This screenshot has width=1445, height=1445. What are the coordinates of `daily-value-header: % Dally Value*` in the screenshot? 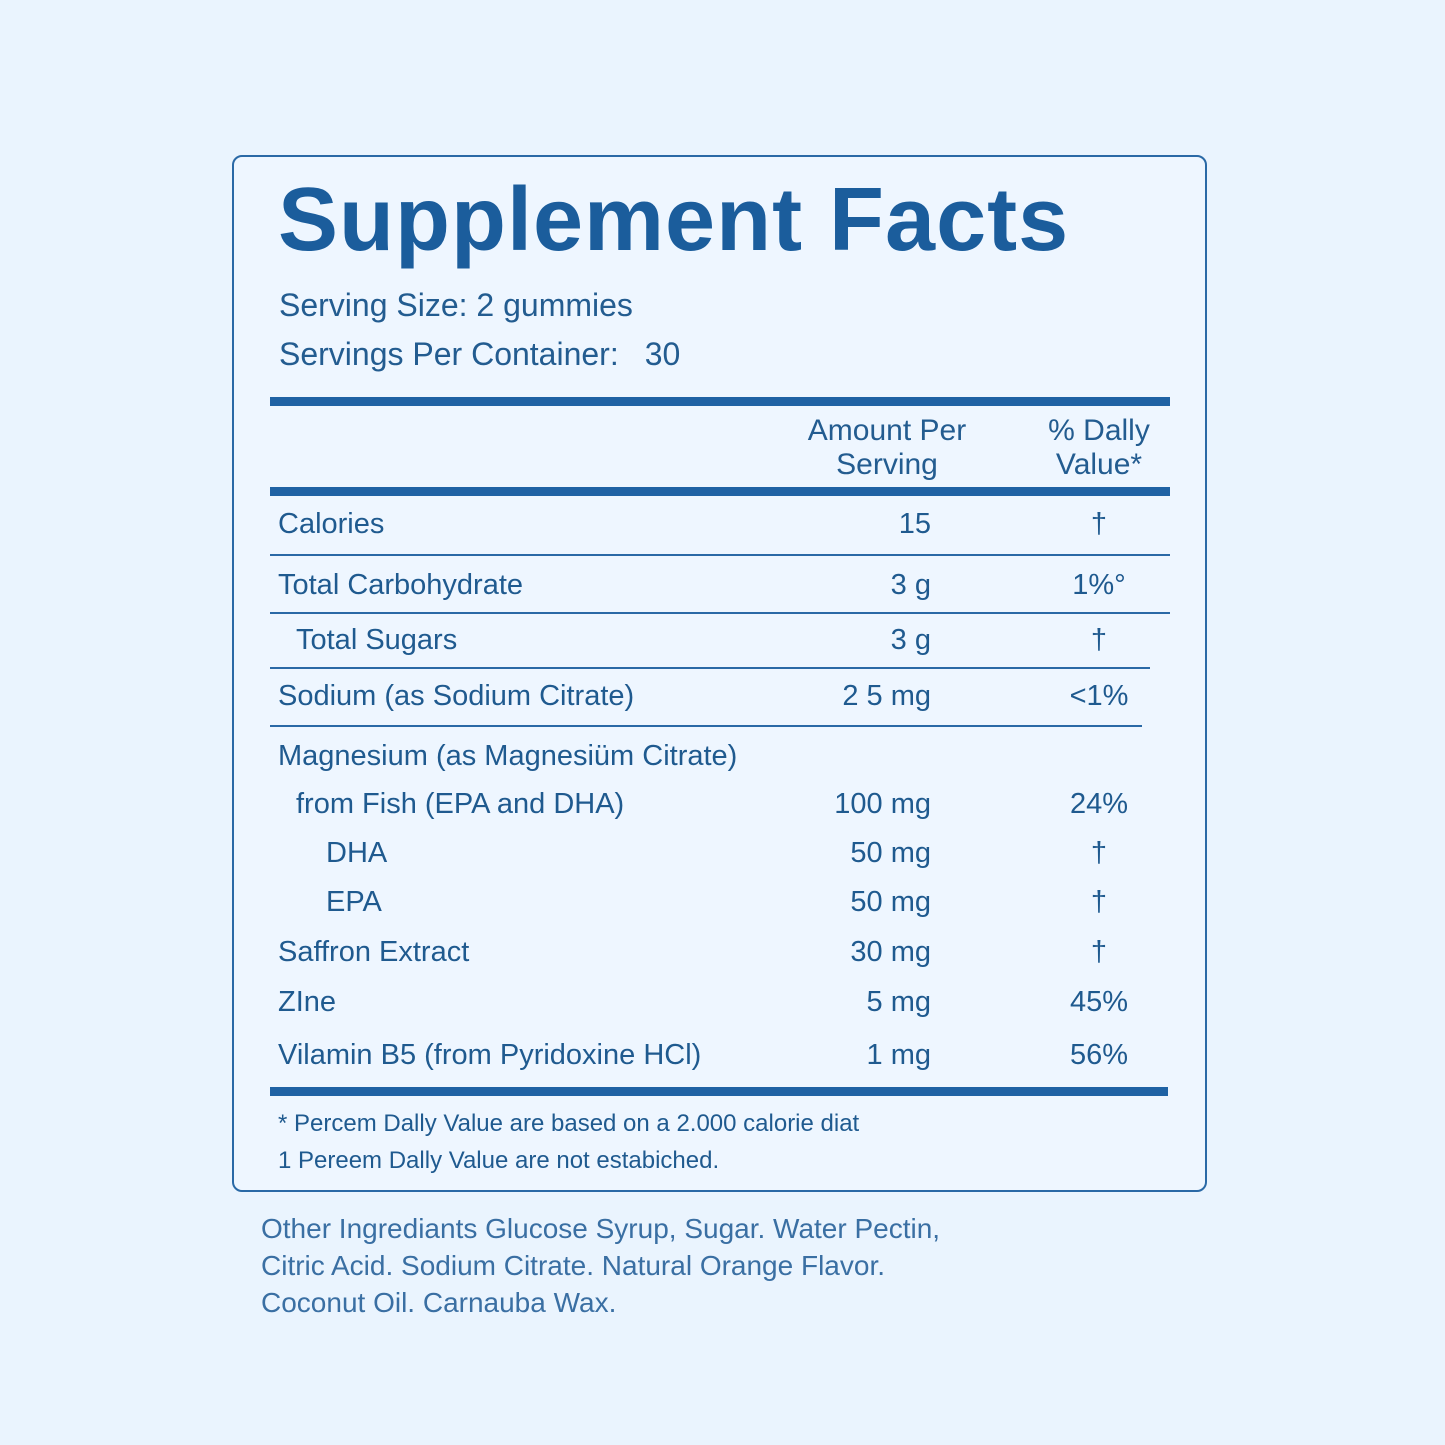 It's located at (1099, 448).